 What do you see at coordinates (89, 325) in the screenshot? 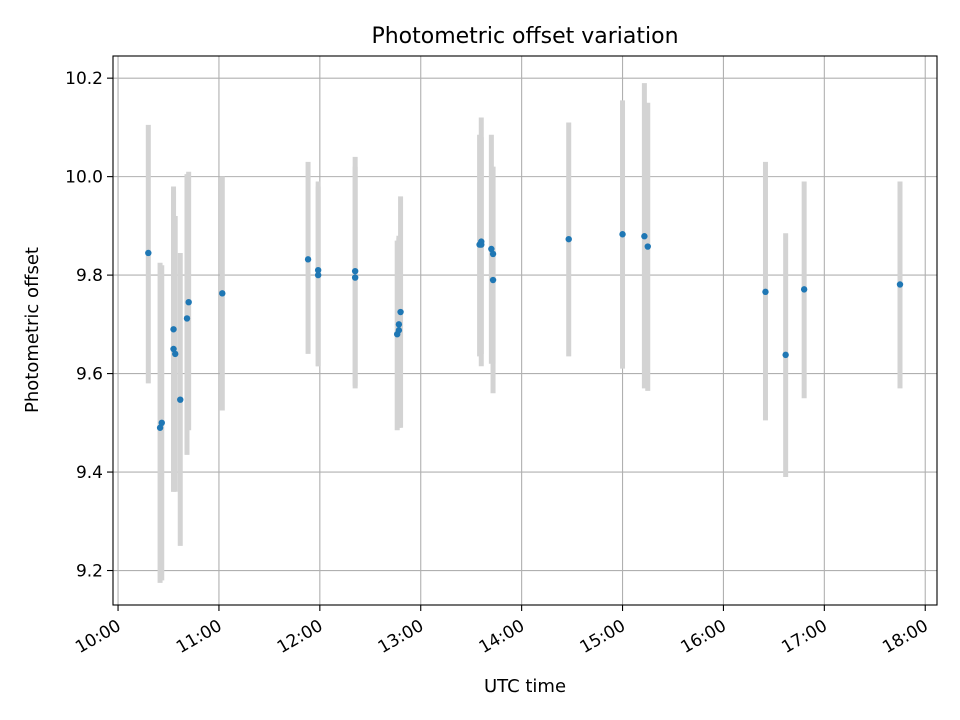
I see `y-axis-ticks: 9.2 9.4 9.6 9.8 10.0 10.2` at bounding box center [89, 325].